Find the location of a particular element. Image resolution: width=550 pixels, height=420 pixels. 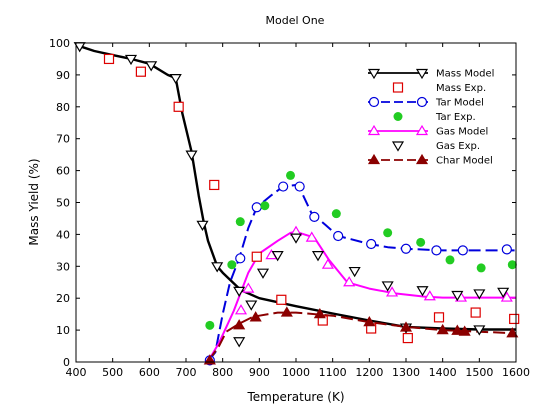

y-tick-label: 70 is located at coordinates (63, 139).